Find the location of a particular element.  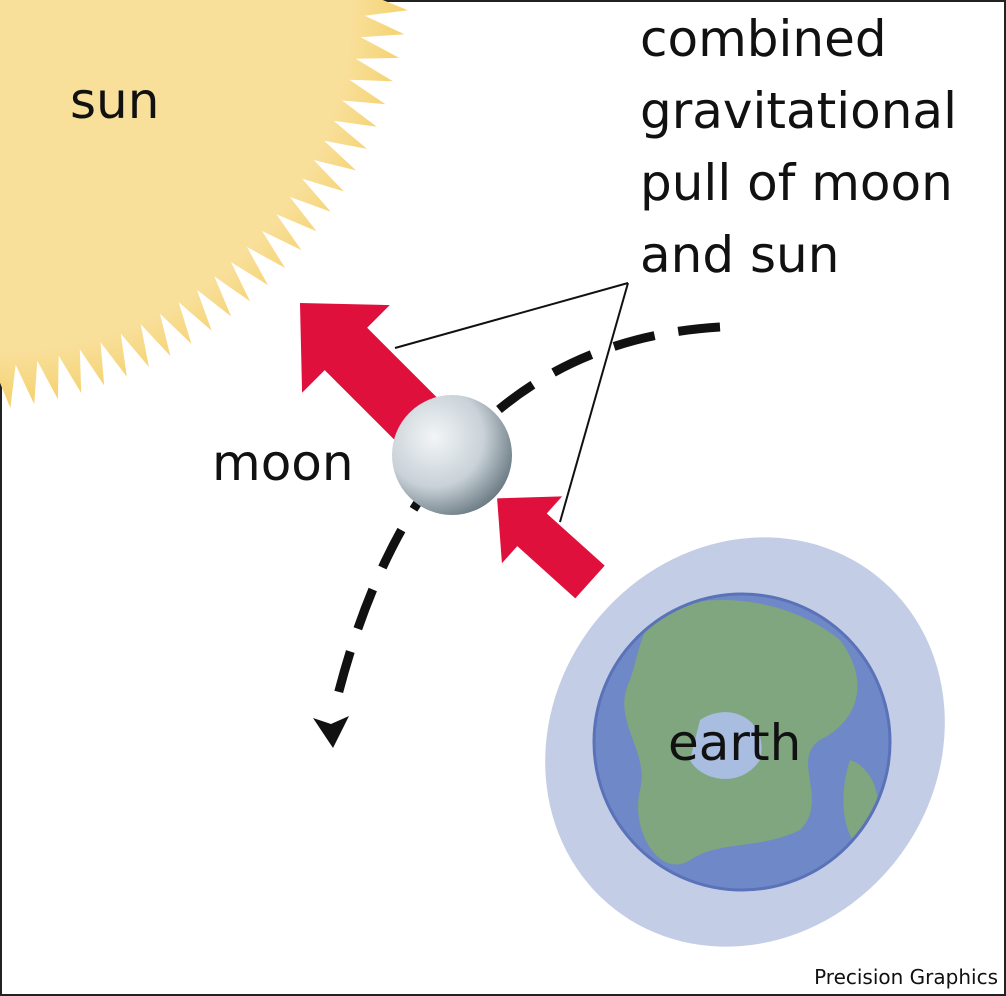

sun-label: sun is located at coordinates (114, 101).